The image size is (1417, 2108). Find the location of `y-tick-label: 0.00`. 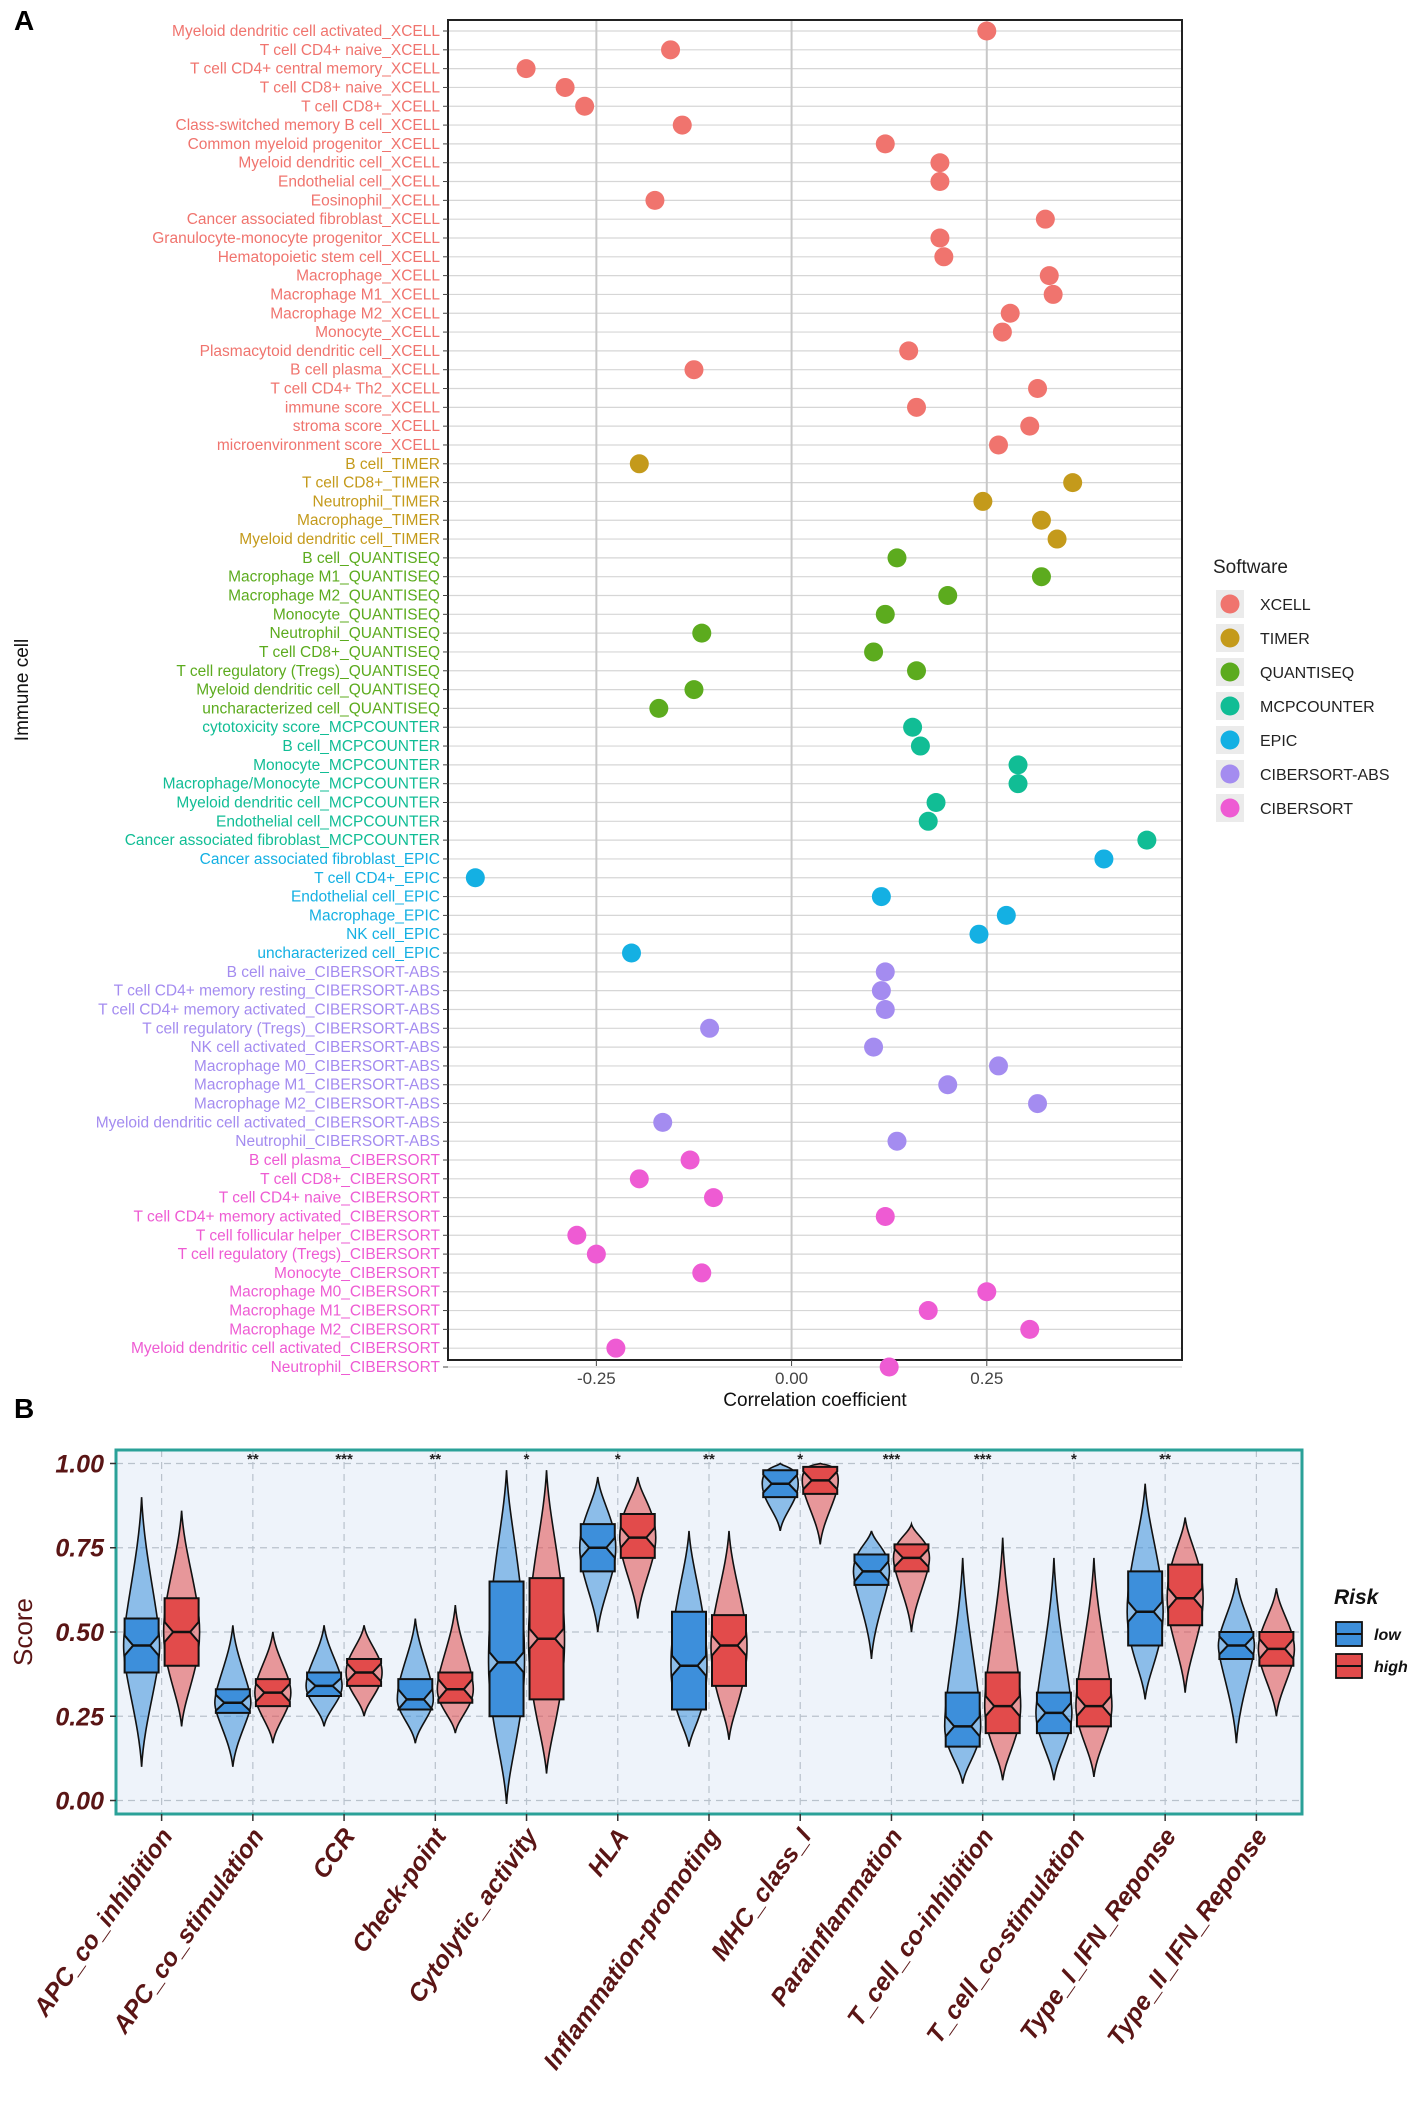

y-tick-label: 0.00 is located at coordinates (79, 1802).